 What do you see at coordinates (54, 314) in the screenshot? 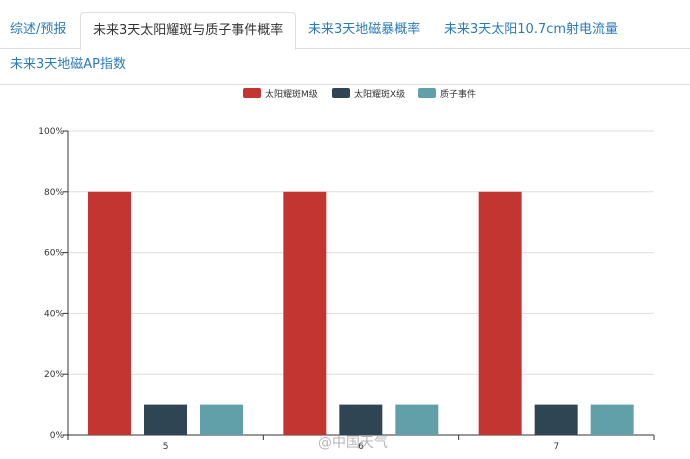
I see `y-tick-label: 40%` at bounding box center [54, 314].